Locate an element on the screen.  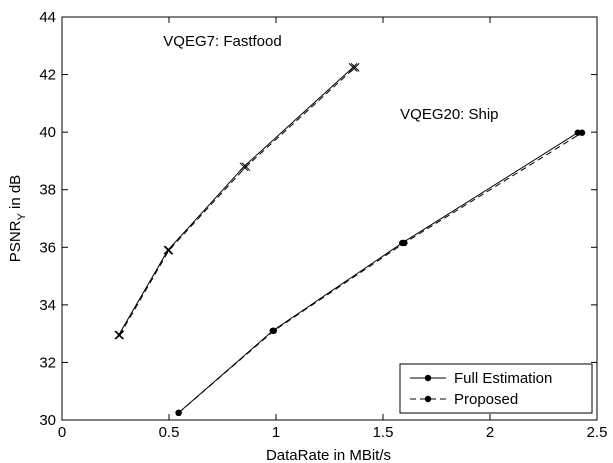
y-tick-label: 36 is located at coordinates (47, 247).